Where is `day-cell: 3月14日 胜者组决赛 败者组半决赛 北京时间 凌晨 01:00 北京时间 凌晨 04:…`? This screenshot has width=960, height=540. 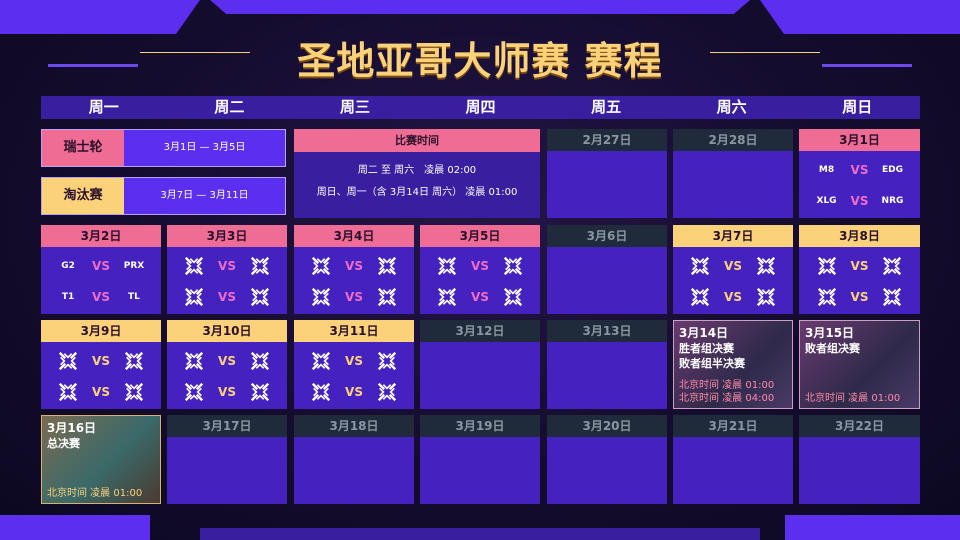 day-cell: 3月14日 胜者组决赛 败者组半决赛 北京时间 凌晨 01:00 北京时间 凌晨 04:… is located at coordinates (733, 364).